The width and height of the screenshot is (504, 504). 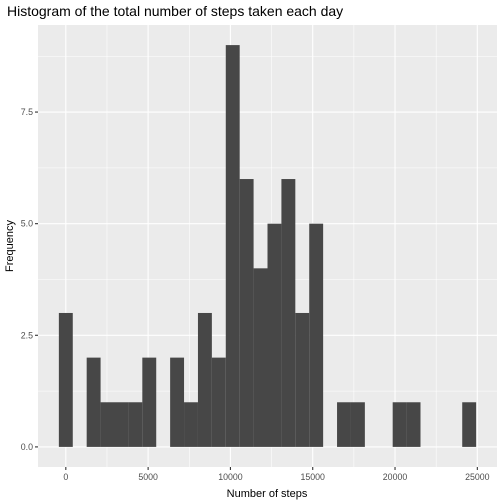 What do you see at coordinates (230, 477) in the screenshot?
I see `x-tick-label: 10000` at bounding box center [230, 477].